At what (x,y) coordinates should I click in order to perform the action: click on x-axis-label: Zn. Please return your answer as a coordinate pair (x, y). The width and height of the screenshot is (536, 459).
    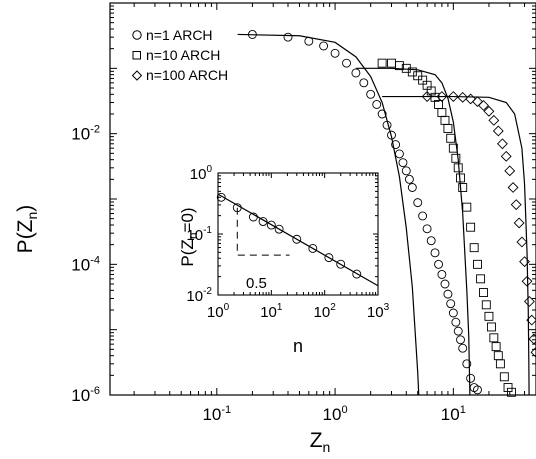
    Looking at the image, I should click on (320, 442).